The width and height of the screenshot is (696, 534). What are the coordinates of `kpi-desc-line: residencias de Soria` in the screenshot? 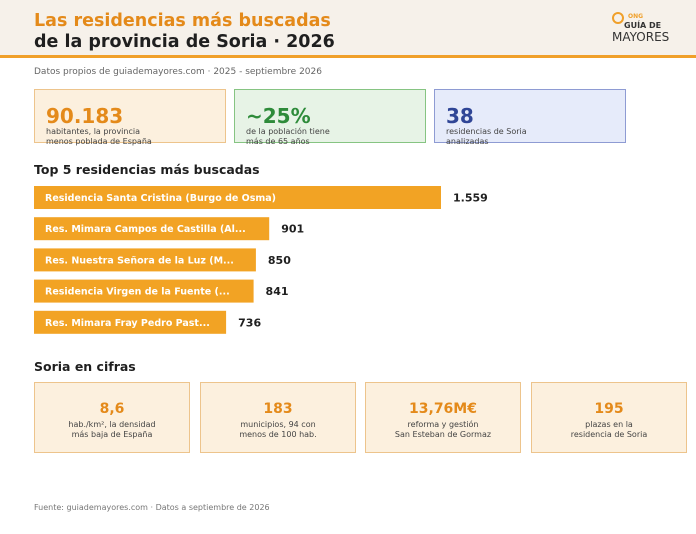 It's located at (486, 131).